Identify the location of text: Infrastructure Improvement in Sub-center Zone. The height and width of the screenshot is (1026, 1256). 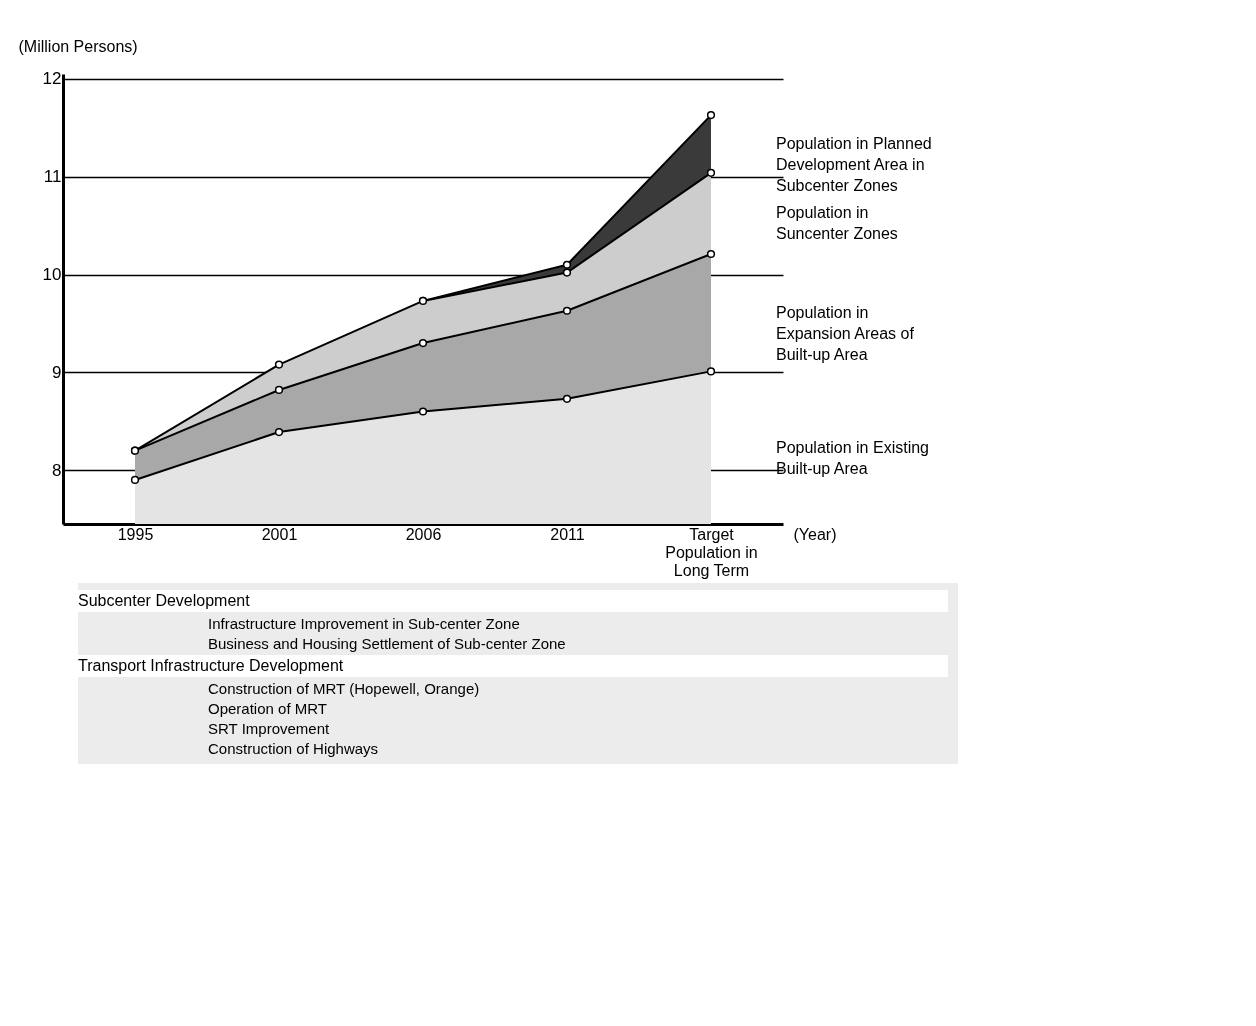
(364, 623).